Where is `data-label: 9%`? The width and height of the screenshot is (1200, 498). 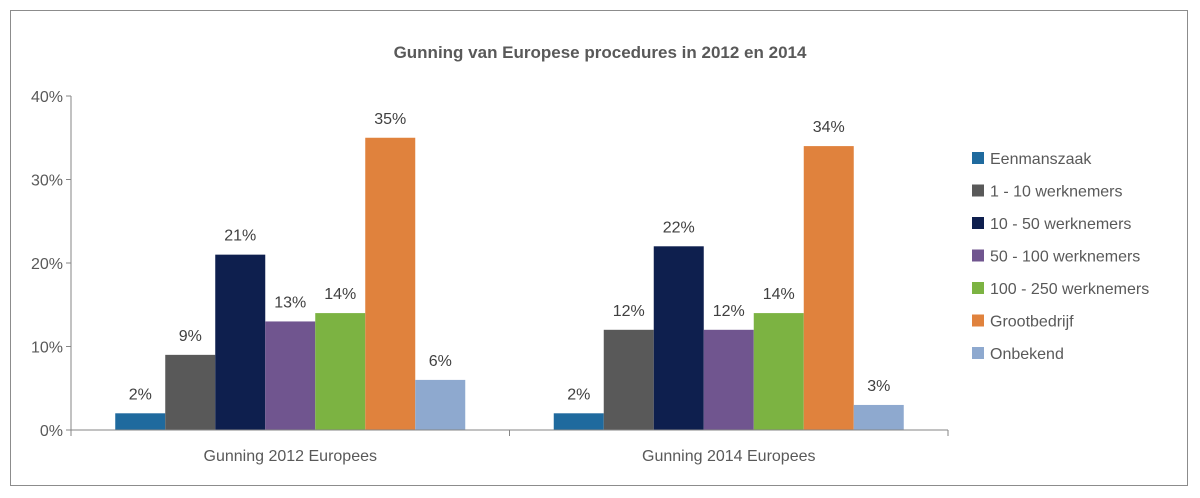
data-label: 9% is located at coordinates (190, 336).